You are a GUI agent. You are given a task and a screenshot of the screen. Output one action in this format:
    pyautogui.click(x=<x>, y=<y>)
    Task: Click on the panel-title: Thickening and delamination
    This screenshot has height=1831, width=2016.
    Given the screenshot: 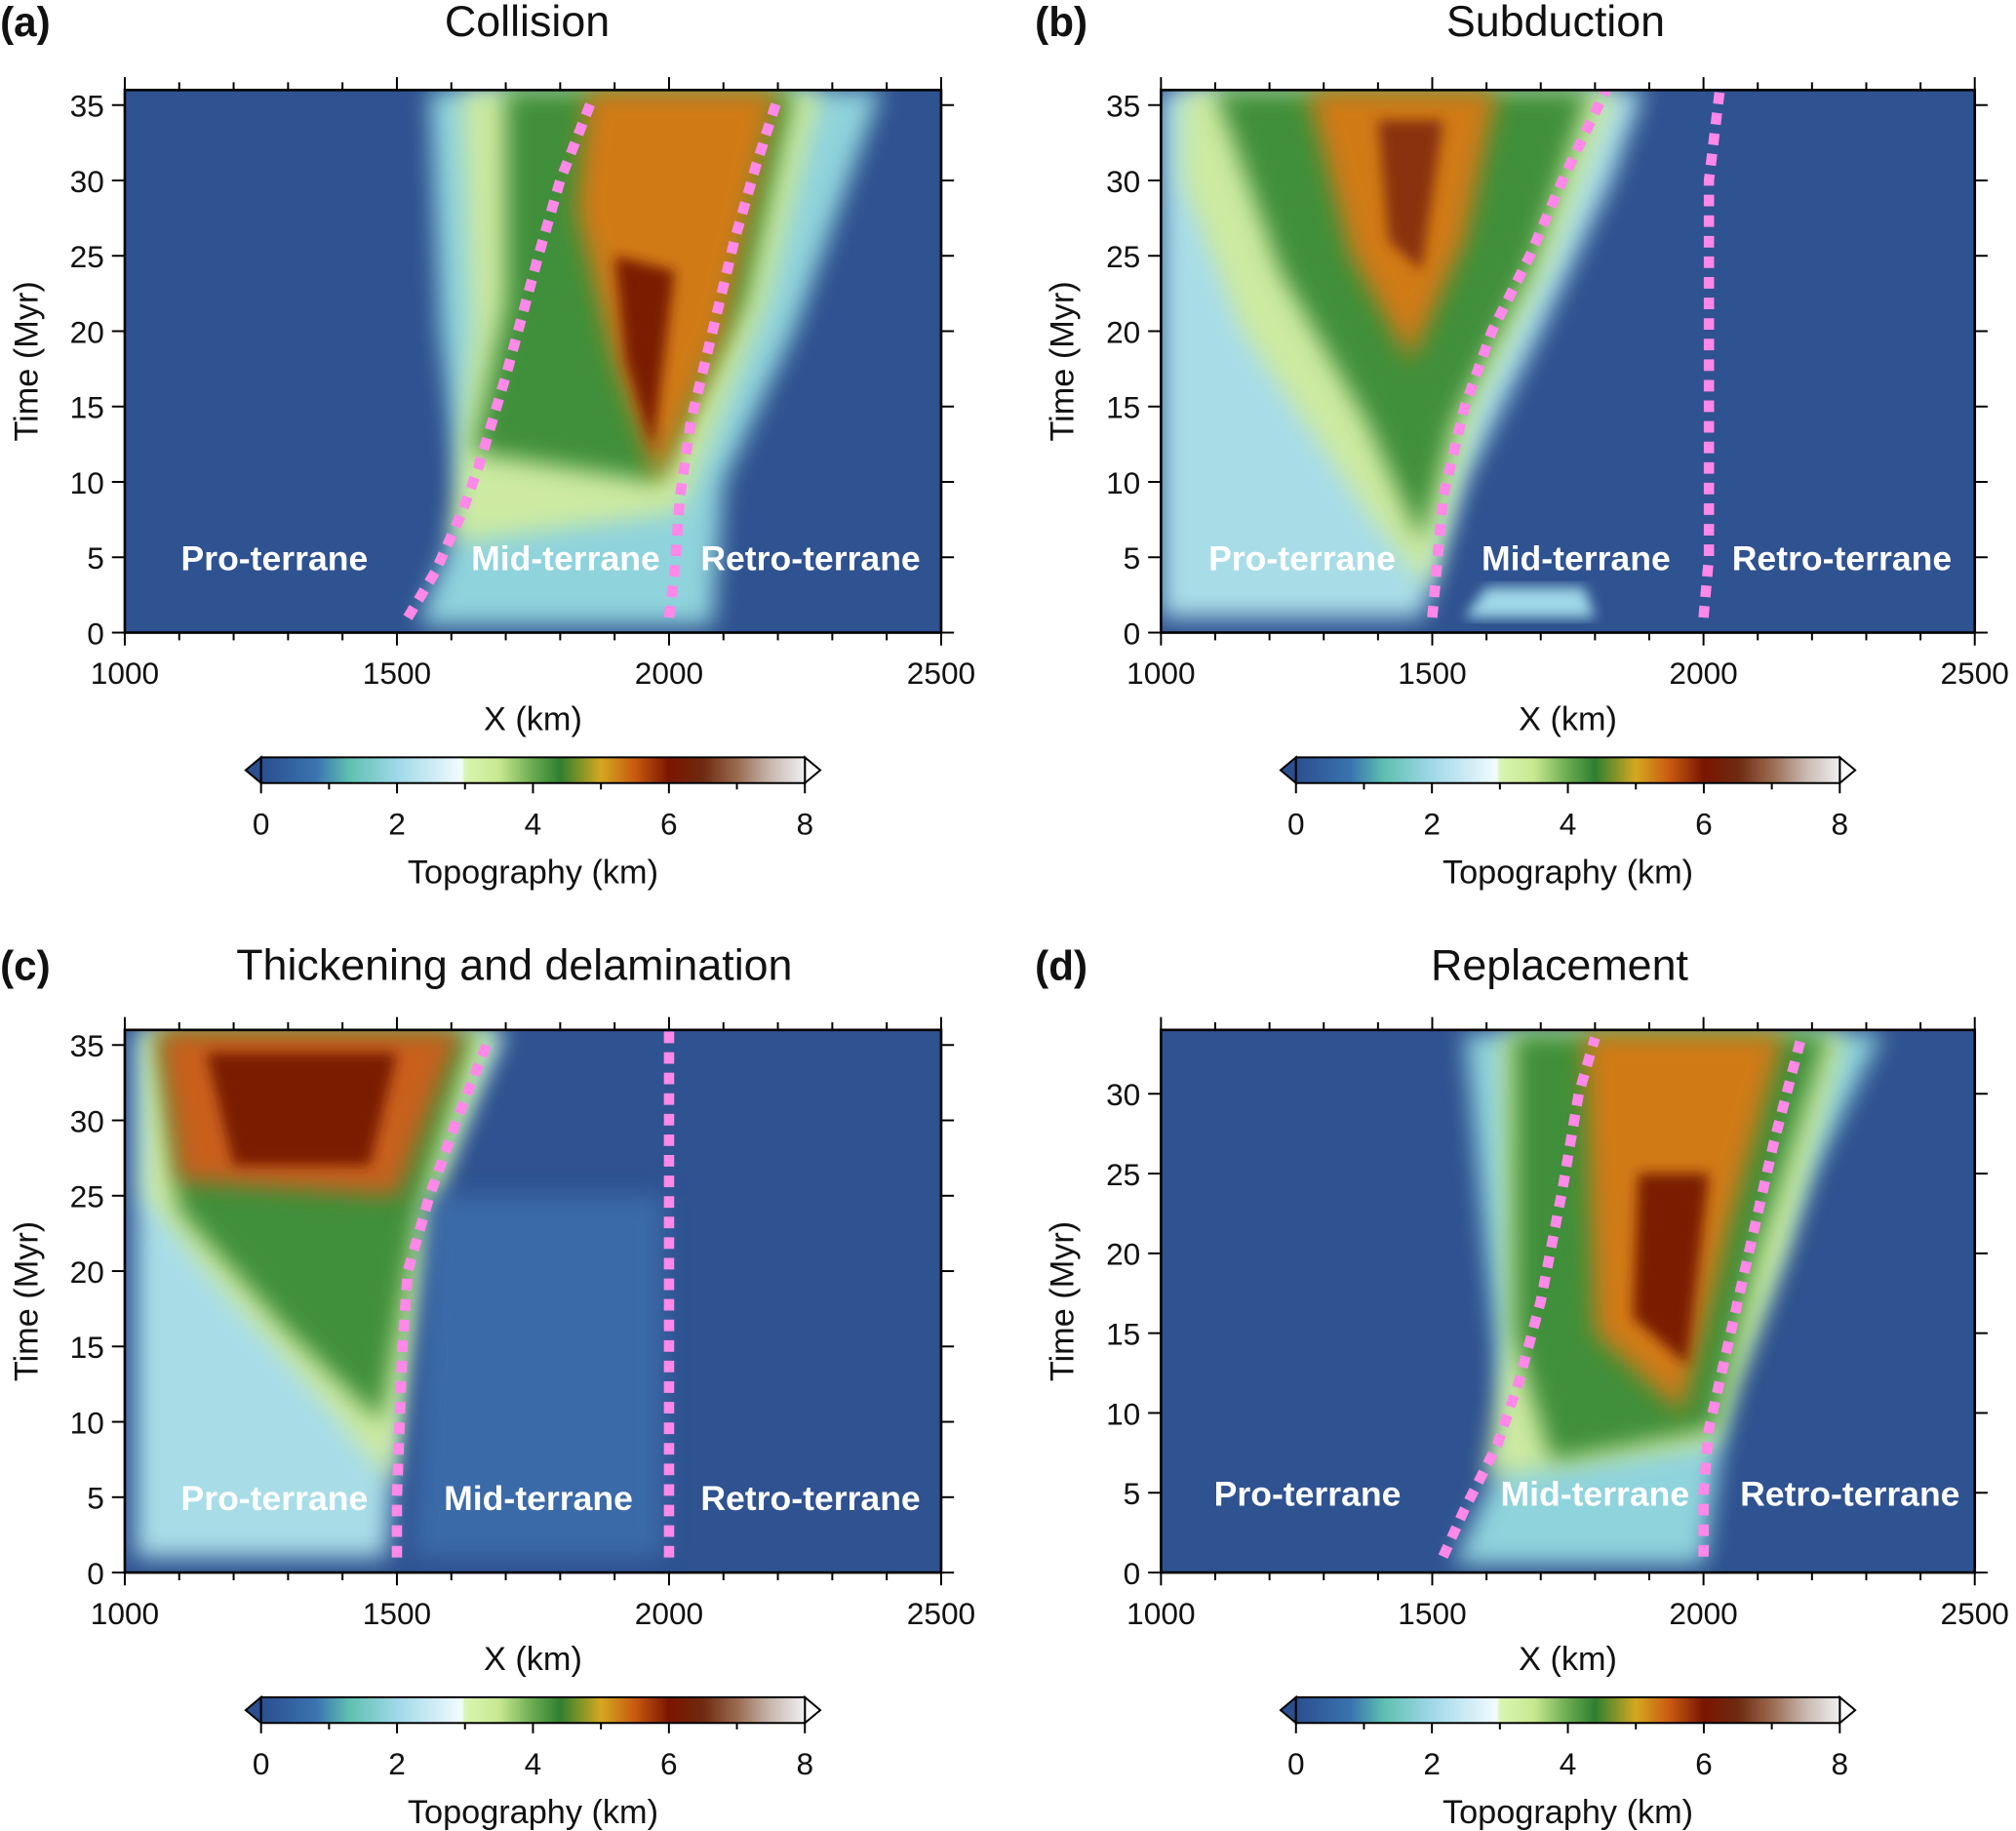 What is the action you would take?
    pyautogui.click(x=514, y=964)
    